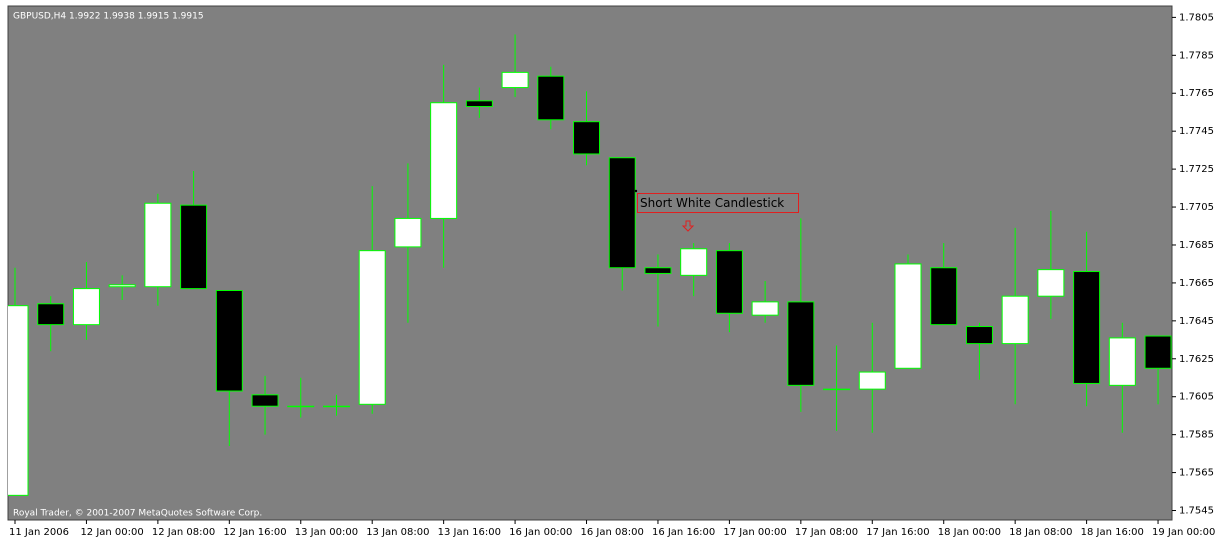 The width and height of the screenshot is (1217, 539). What do you see at coordinates (326, 532) in the screenshot?
I see `x-tick-label: 13 Jan 00:00` at bounding box center [326, 532].